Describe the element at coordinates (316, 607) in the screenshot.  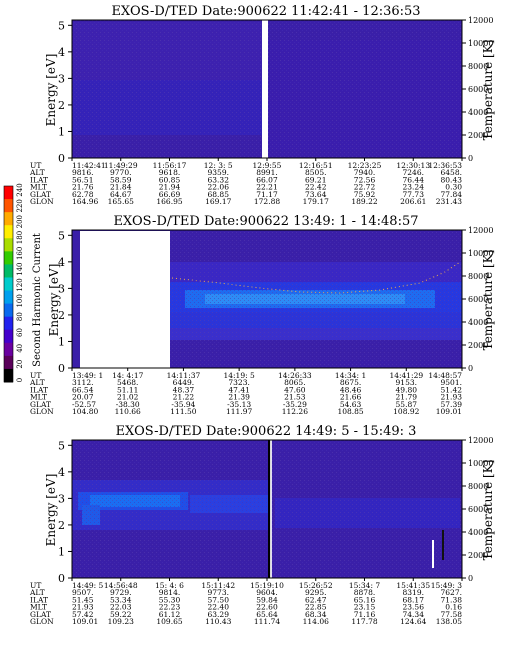
I see `xtable-cell: 22.85` at that location.